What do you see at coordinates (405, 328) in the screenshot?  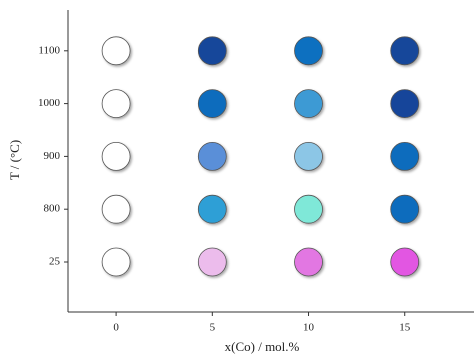 I see `x-tick-label: 15` at bounding box center [405, 328].